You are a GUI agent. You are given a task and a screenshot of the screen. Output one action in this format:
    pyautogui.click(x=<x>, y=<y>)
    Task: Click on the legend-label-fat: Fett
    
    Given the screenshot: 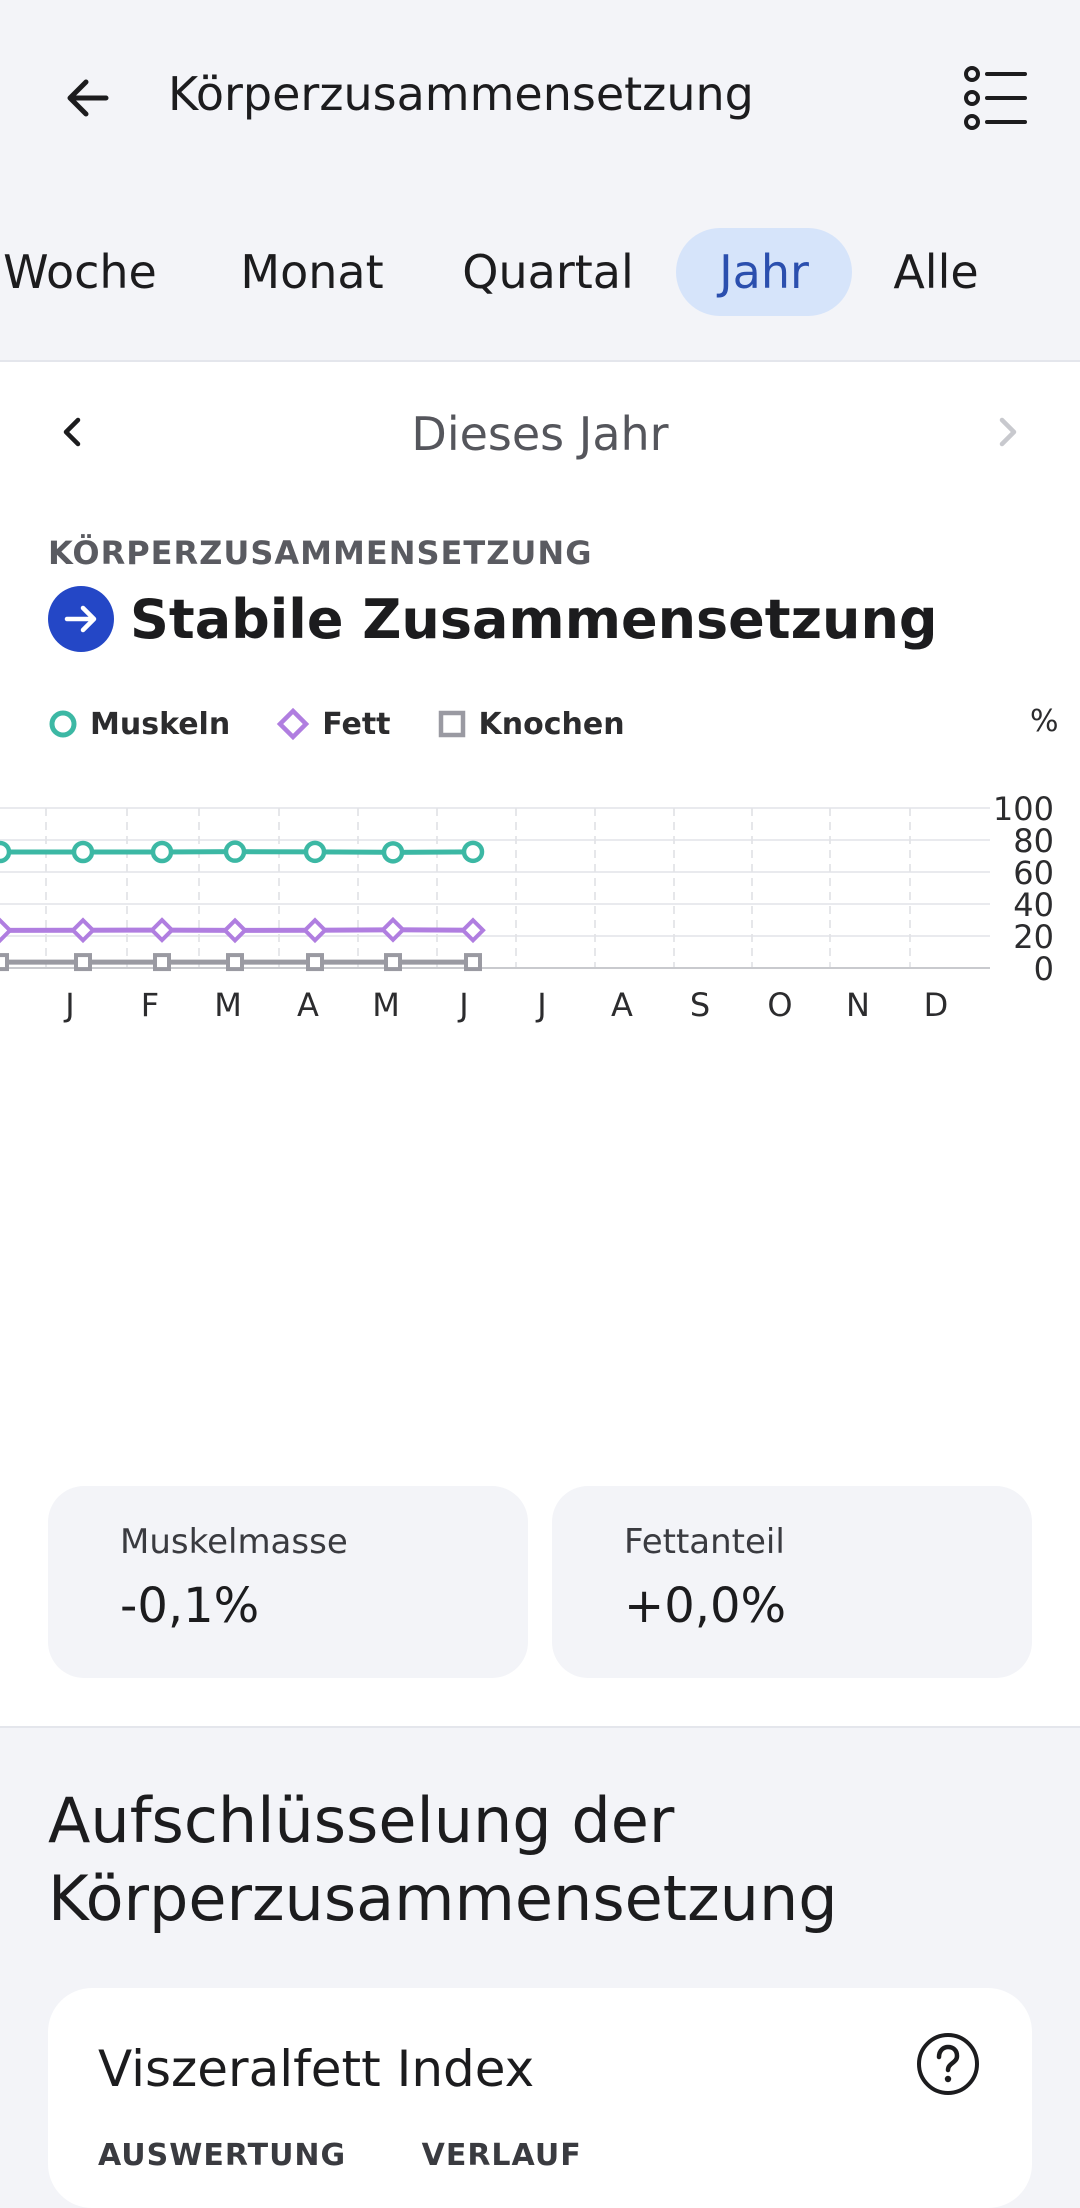 What is the action you would take?
    pyautogui.click(x=356, y=724)
    